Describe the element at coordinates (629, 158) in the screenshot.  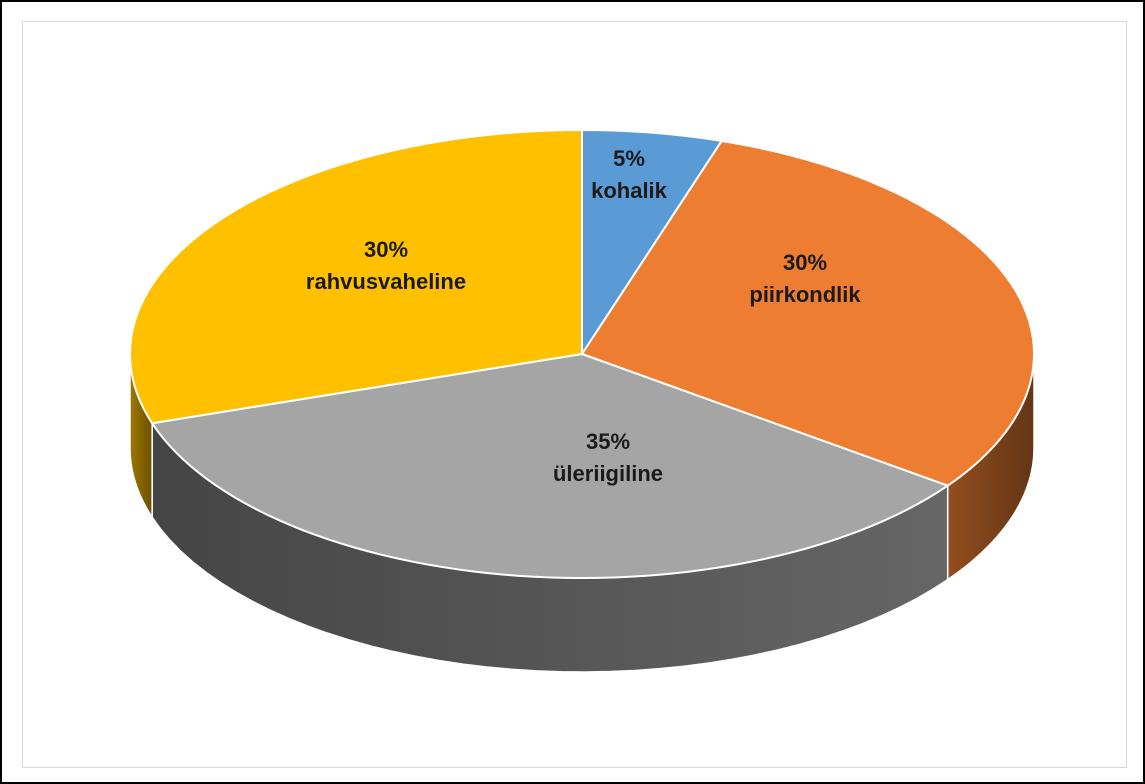
I see `slice-percent: 5%` at that location.